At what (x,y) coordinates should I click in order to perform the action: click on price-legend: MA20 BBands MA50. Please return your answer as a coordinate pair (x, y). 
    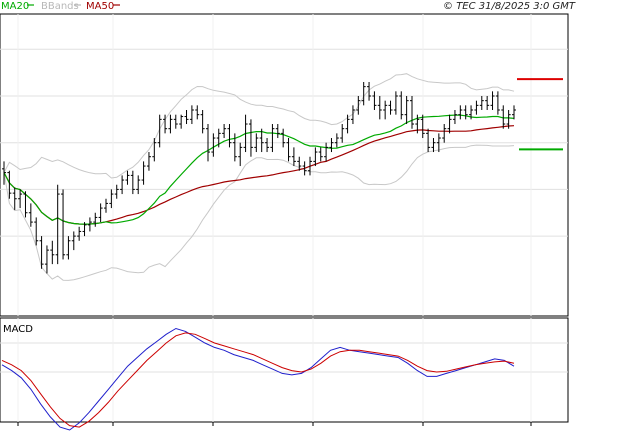
    Looking at the image, I should click on (60, 6).